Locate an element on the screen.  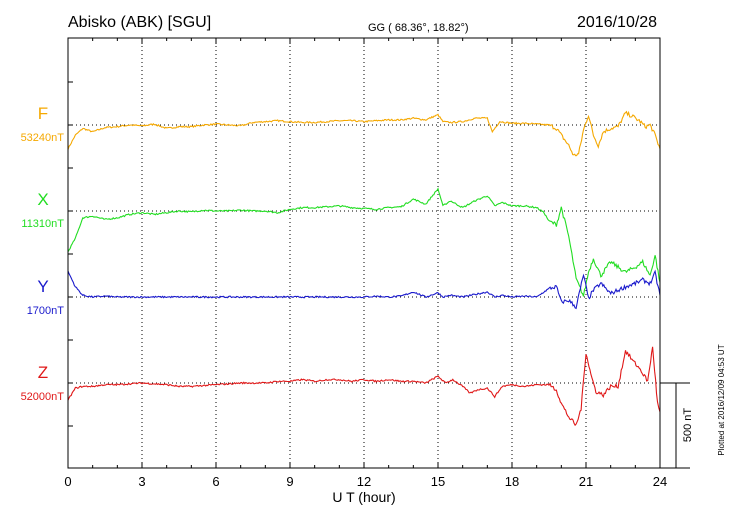
series-line-y is located at coordinates (364, 289).